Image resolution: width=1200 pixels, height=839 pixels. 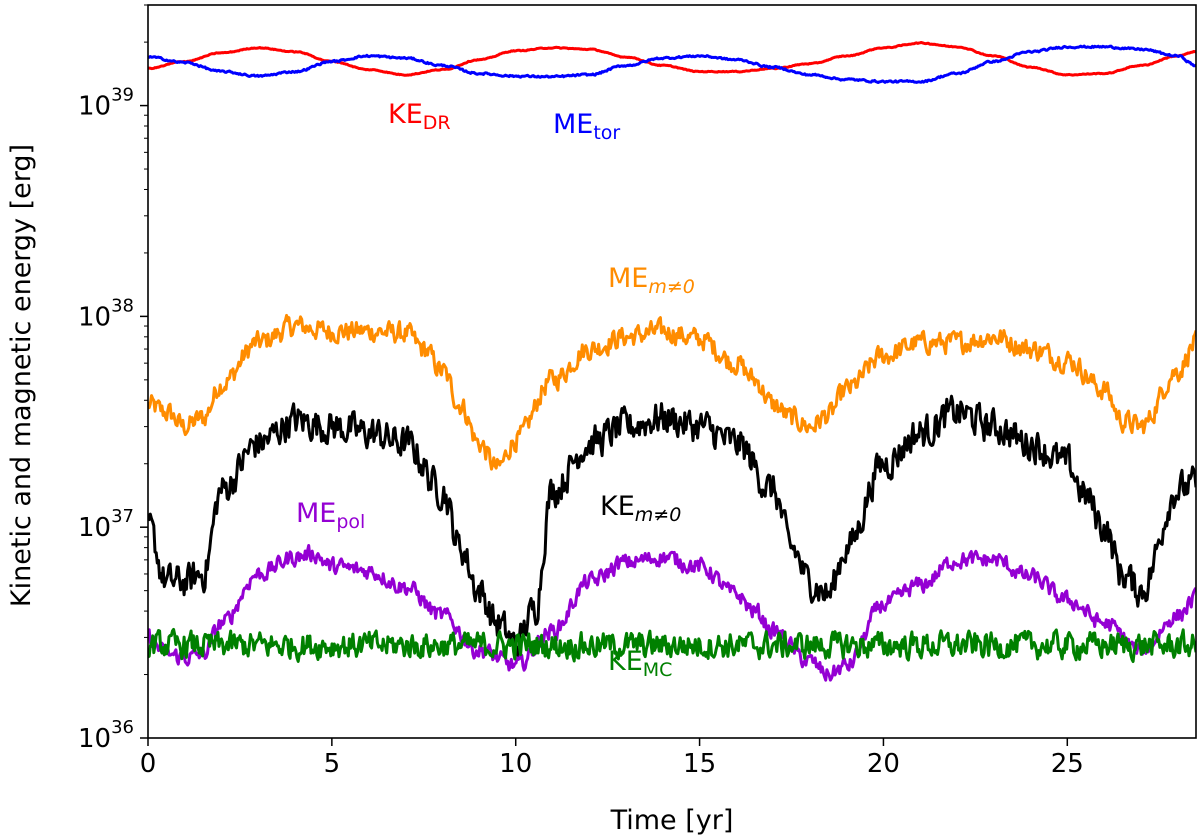 I want to click on series-label-ke-mc: KEMC, so click(x=640, y=663).